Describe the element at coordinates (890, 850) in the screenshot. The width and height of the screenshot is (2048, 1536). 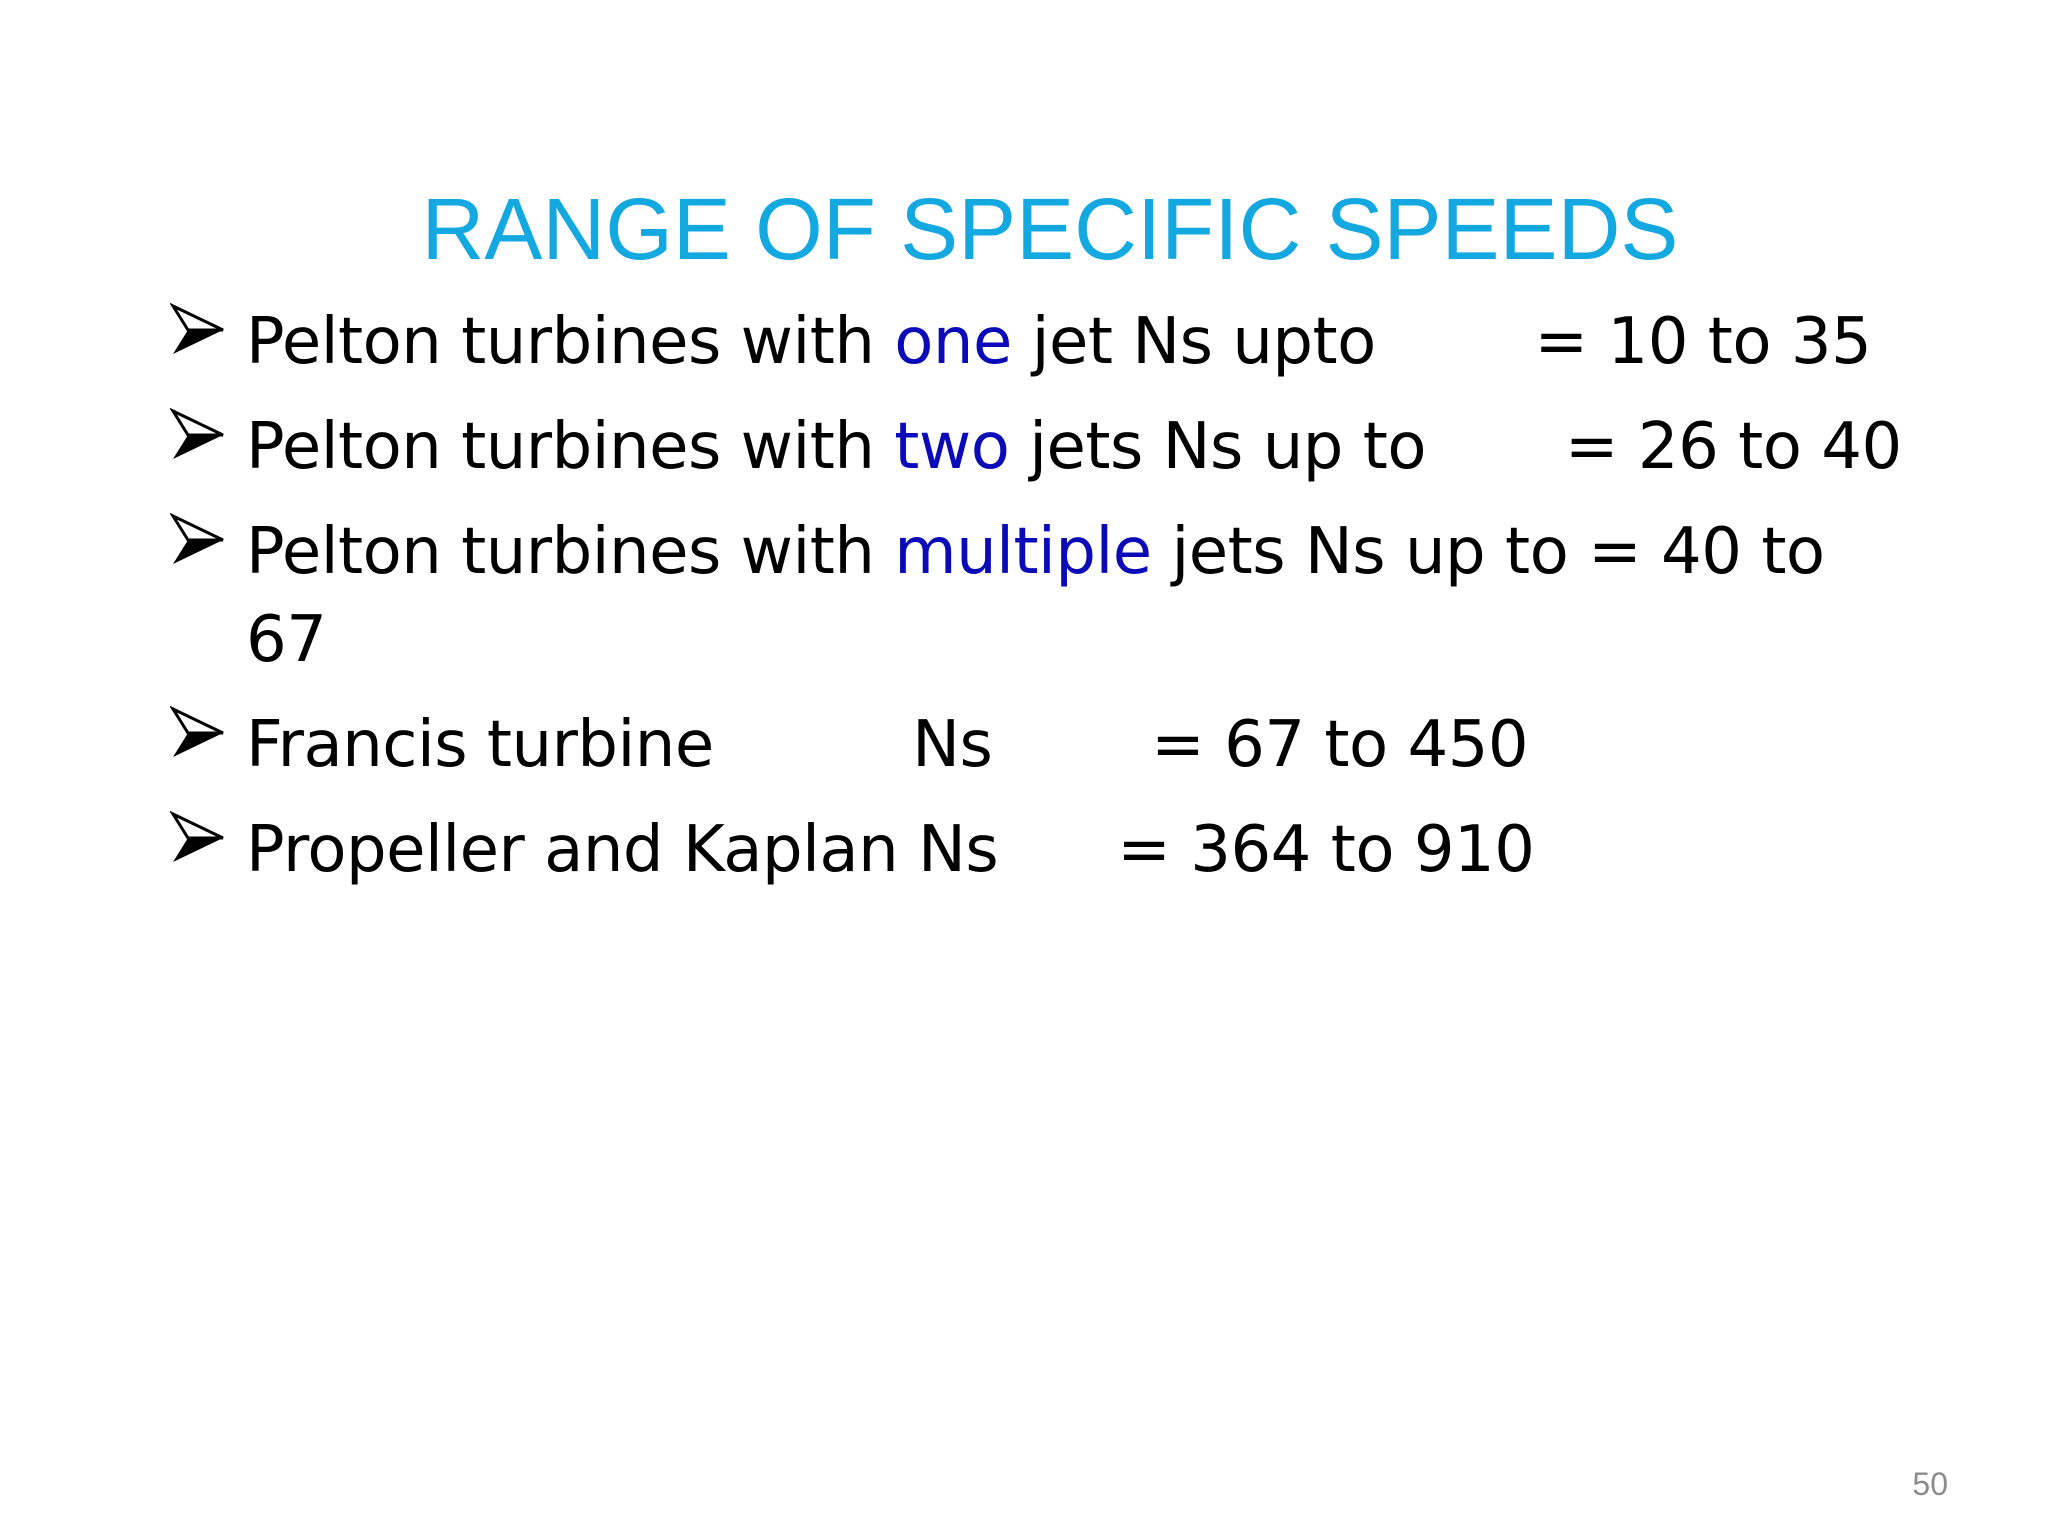
I see `bullet-text: Propeller and Kaplan Ns = 364 to 910` at that location.